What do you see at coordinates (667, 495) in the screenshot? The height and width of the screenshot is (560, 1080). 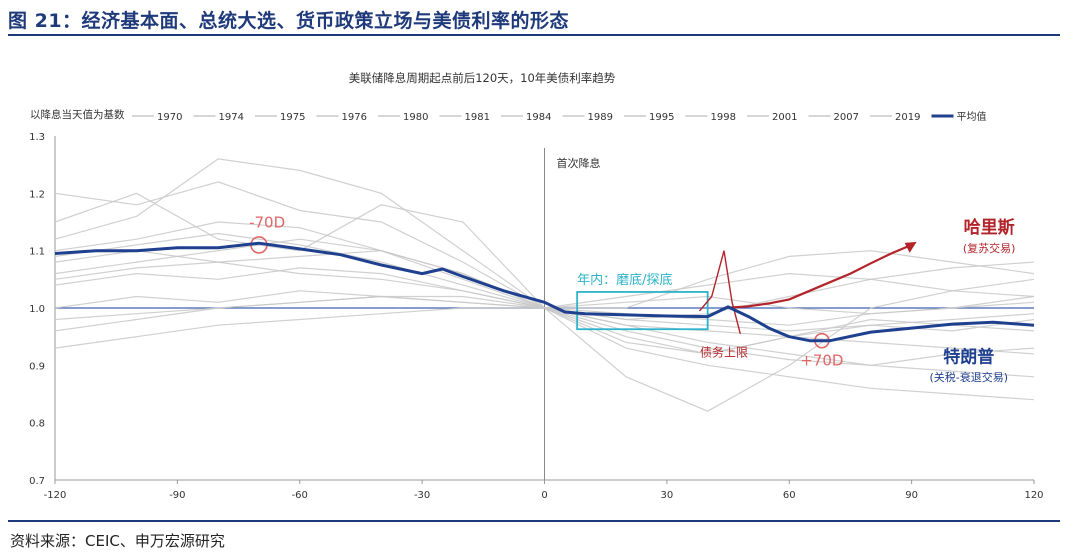 I see `x-tick-label: 30` at bounding box center [667, 495].